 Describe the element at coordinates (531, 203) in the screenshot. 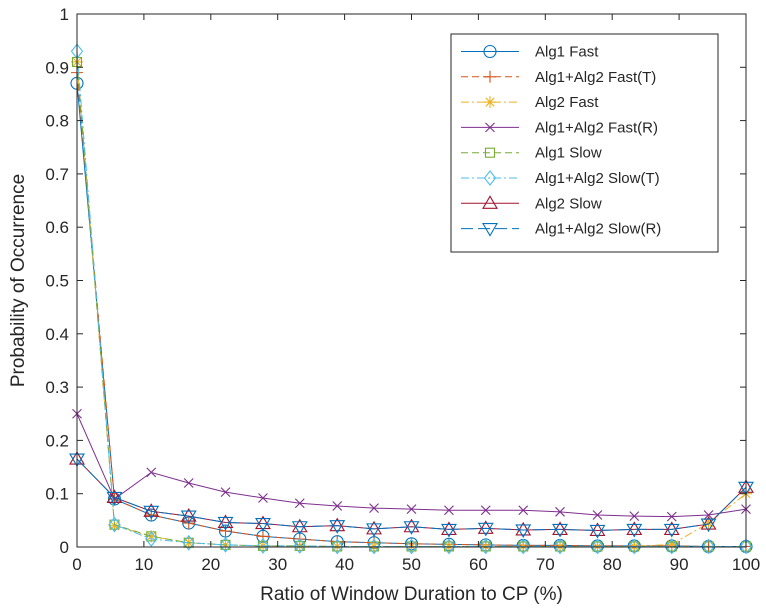

I see `legend-entry: Alg2 Slow` at that location.